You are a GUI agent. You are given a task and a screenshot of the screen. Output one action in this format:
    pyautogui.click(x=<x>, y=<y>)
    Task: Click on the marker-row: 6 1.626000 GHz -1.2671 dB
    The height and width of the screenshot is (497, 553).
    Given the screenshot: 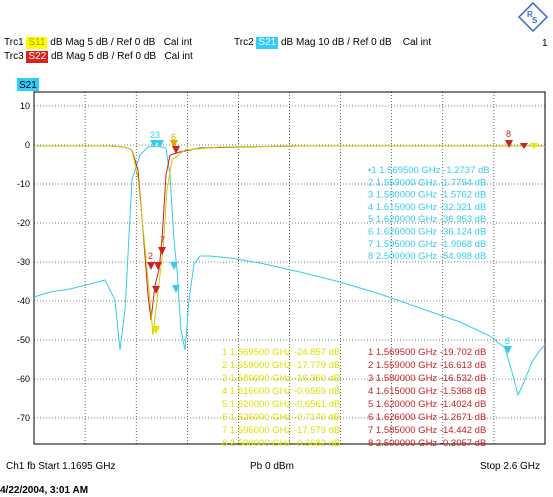 What is the action you would take?
    pyautogui.click(x=427, y=417)
    